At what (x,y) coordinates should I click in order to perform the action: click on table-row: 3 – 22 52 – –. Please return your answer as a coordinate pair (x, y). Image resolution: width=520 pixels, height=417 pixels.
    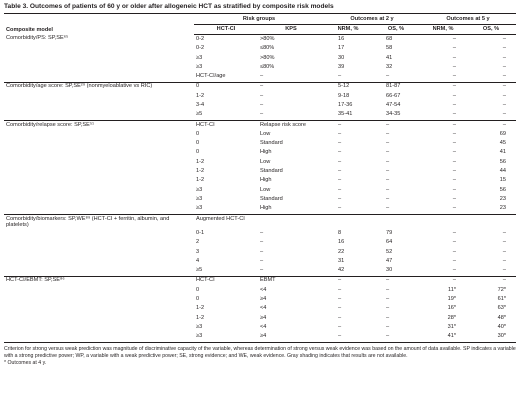
    Looking at the image, I should click on (260, 252).